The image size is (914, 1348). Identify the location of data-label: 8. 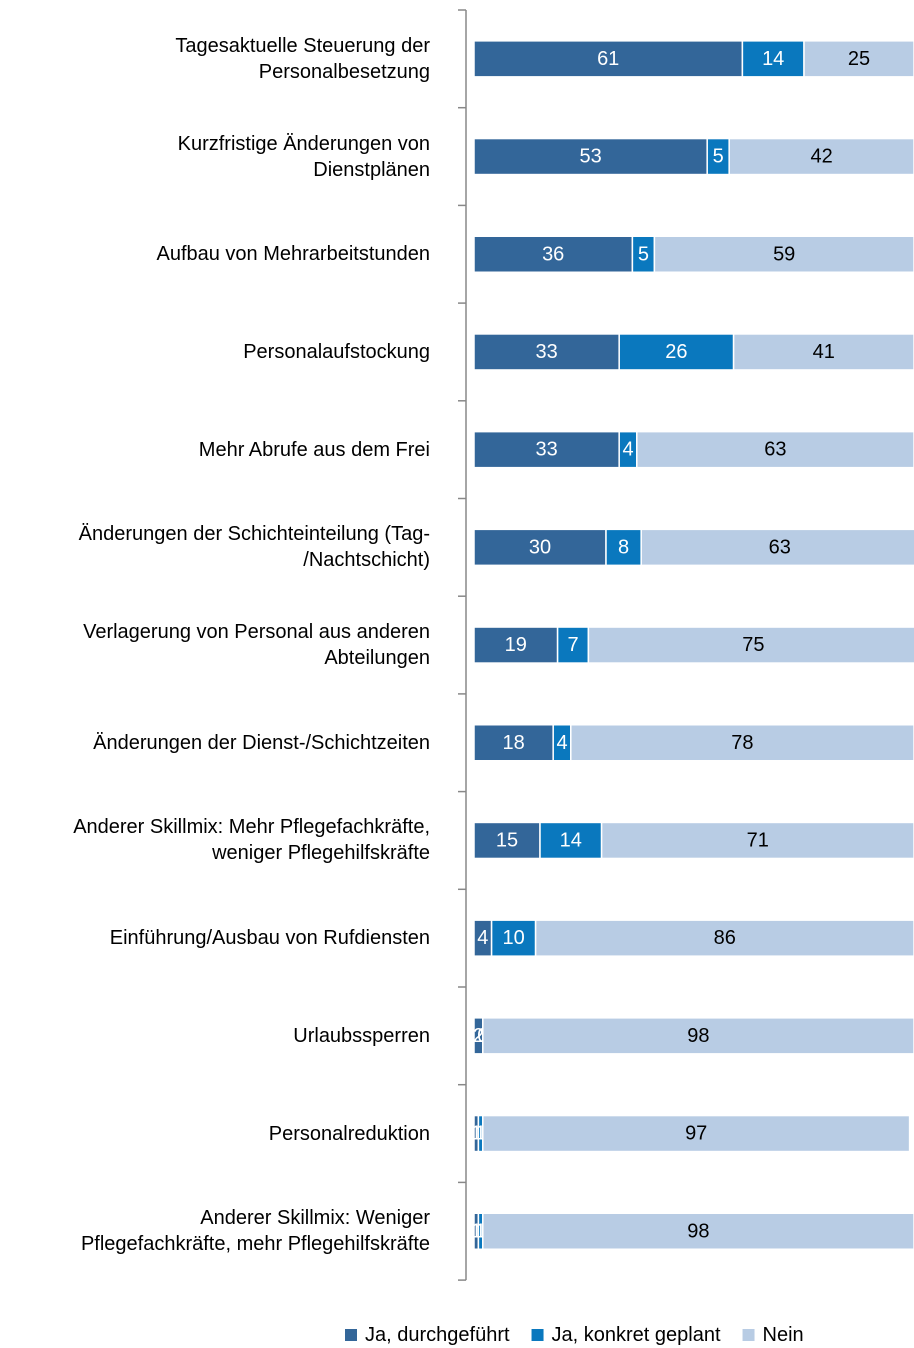
(623, 547).